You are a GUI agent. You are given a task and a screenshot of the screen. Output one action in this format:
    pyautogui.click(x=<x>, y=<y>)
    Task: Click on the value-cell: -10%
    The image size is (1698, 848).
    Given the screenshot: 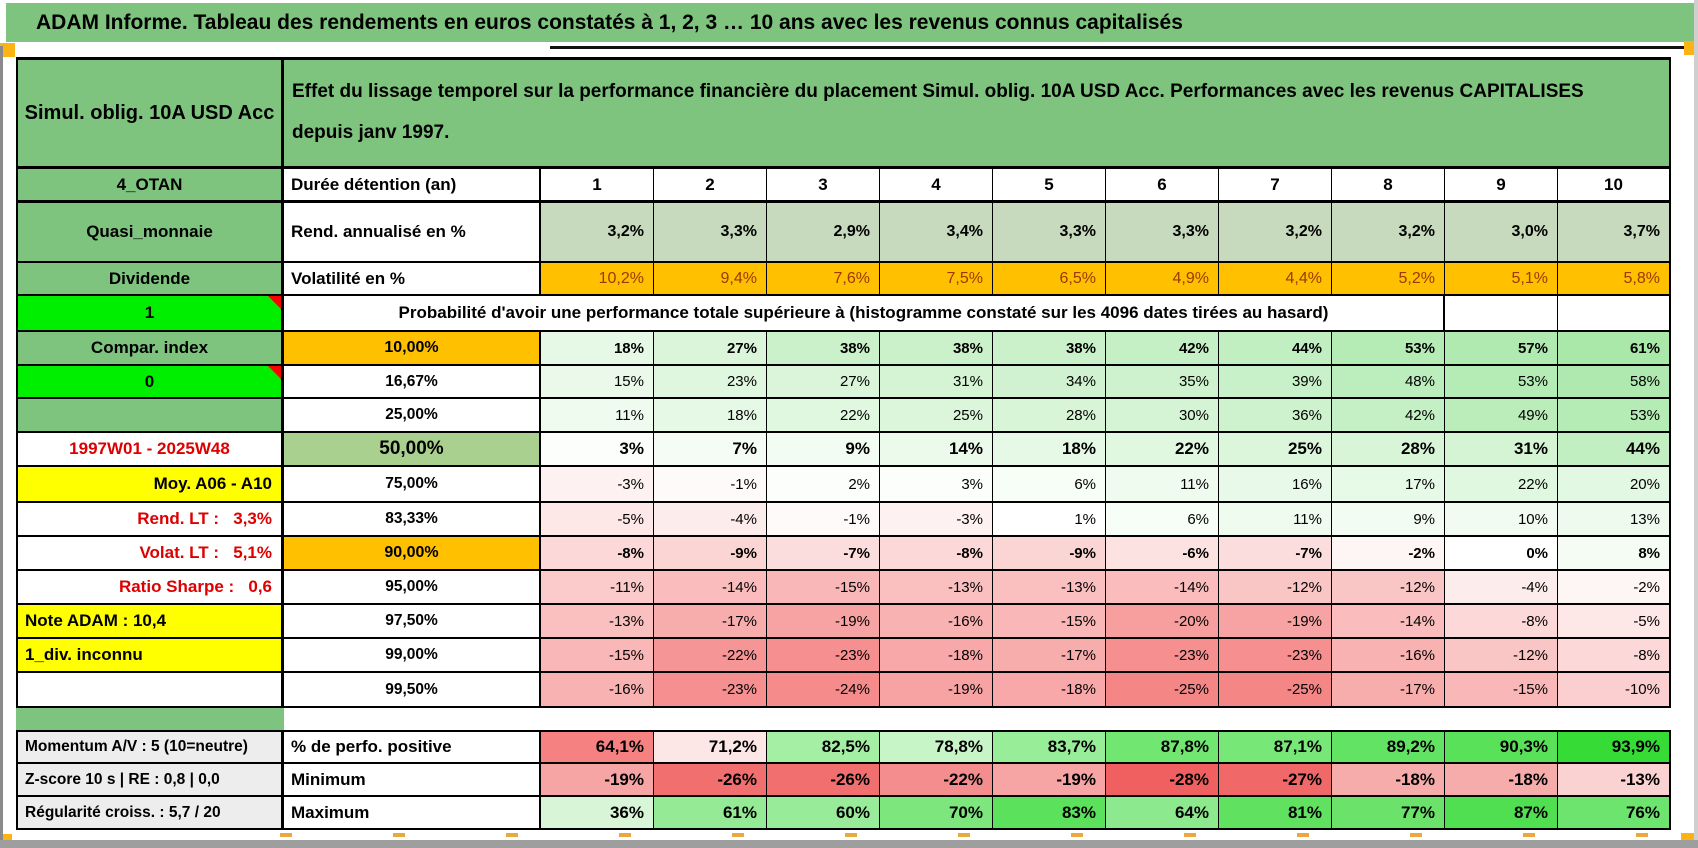 What is the action you would take?
    pyautogui.click(x=1614, y=689)
    